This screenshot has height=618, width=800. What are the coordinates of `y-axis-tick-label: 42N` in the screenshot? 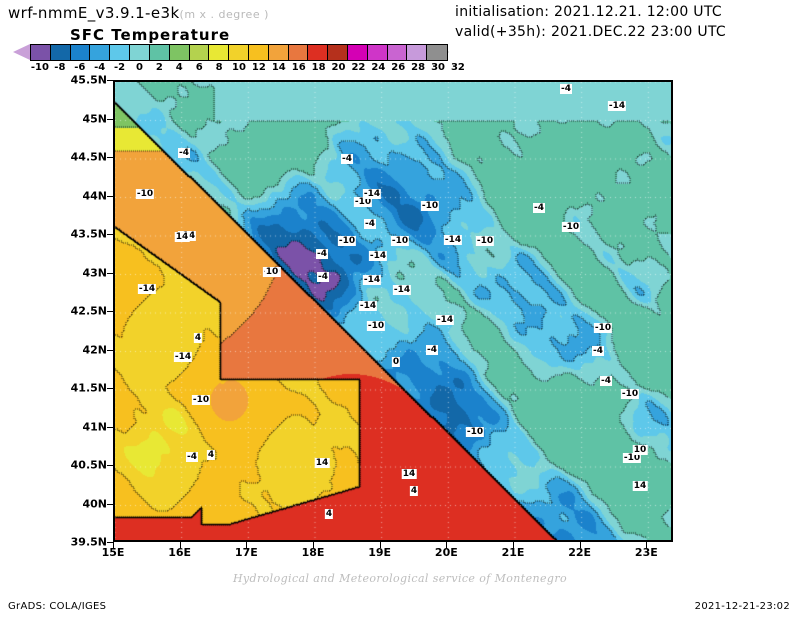 It's located at (94, 349).